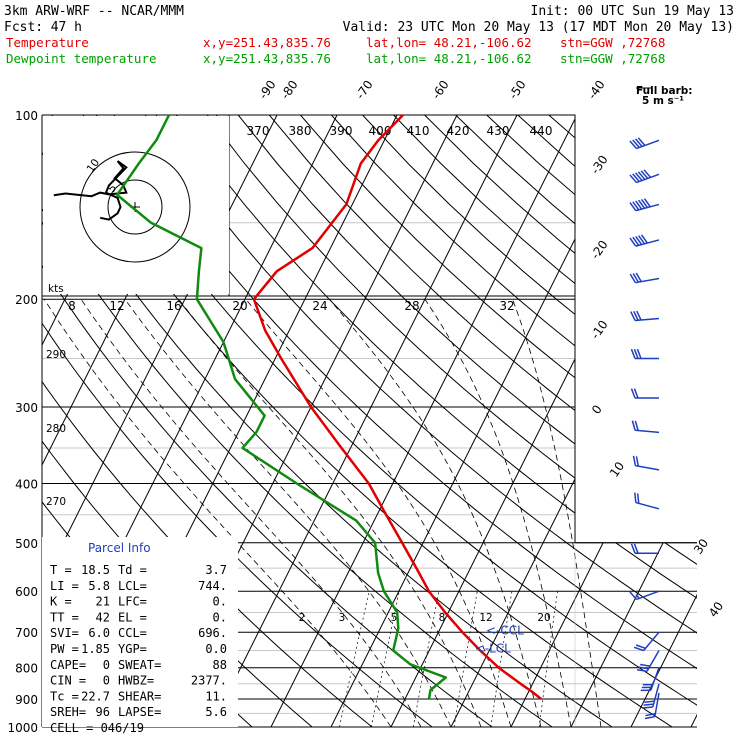 The image size is (740, 740). I want to click on parcel-info-value: 5.8, so click(99, 586).